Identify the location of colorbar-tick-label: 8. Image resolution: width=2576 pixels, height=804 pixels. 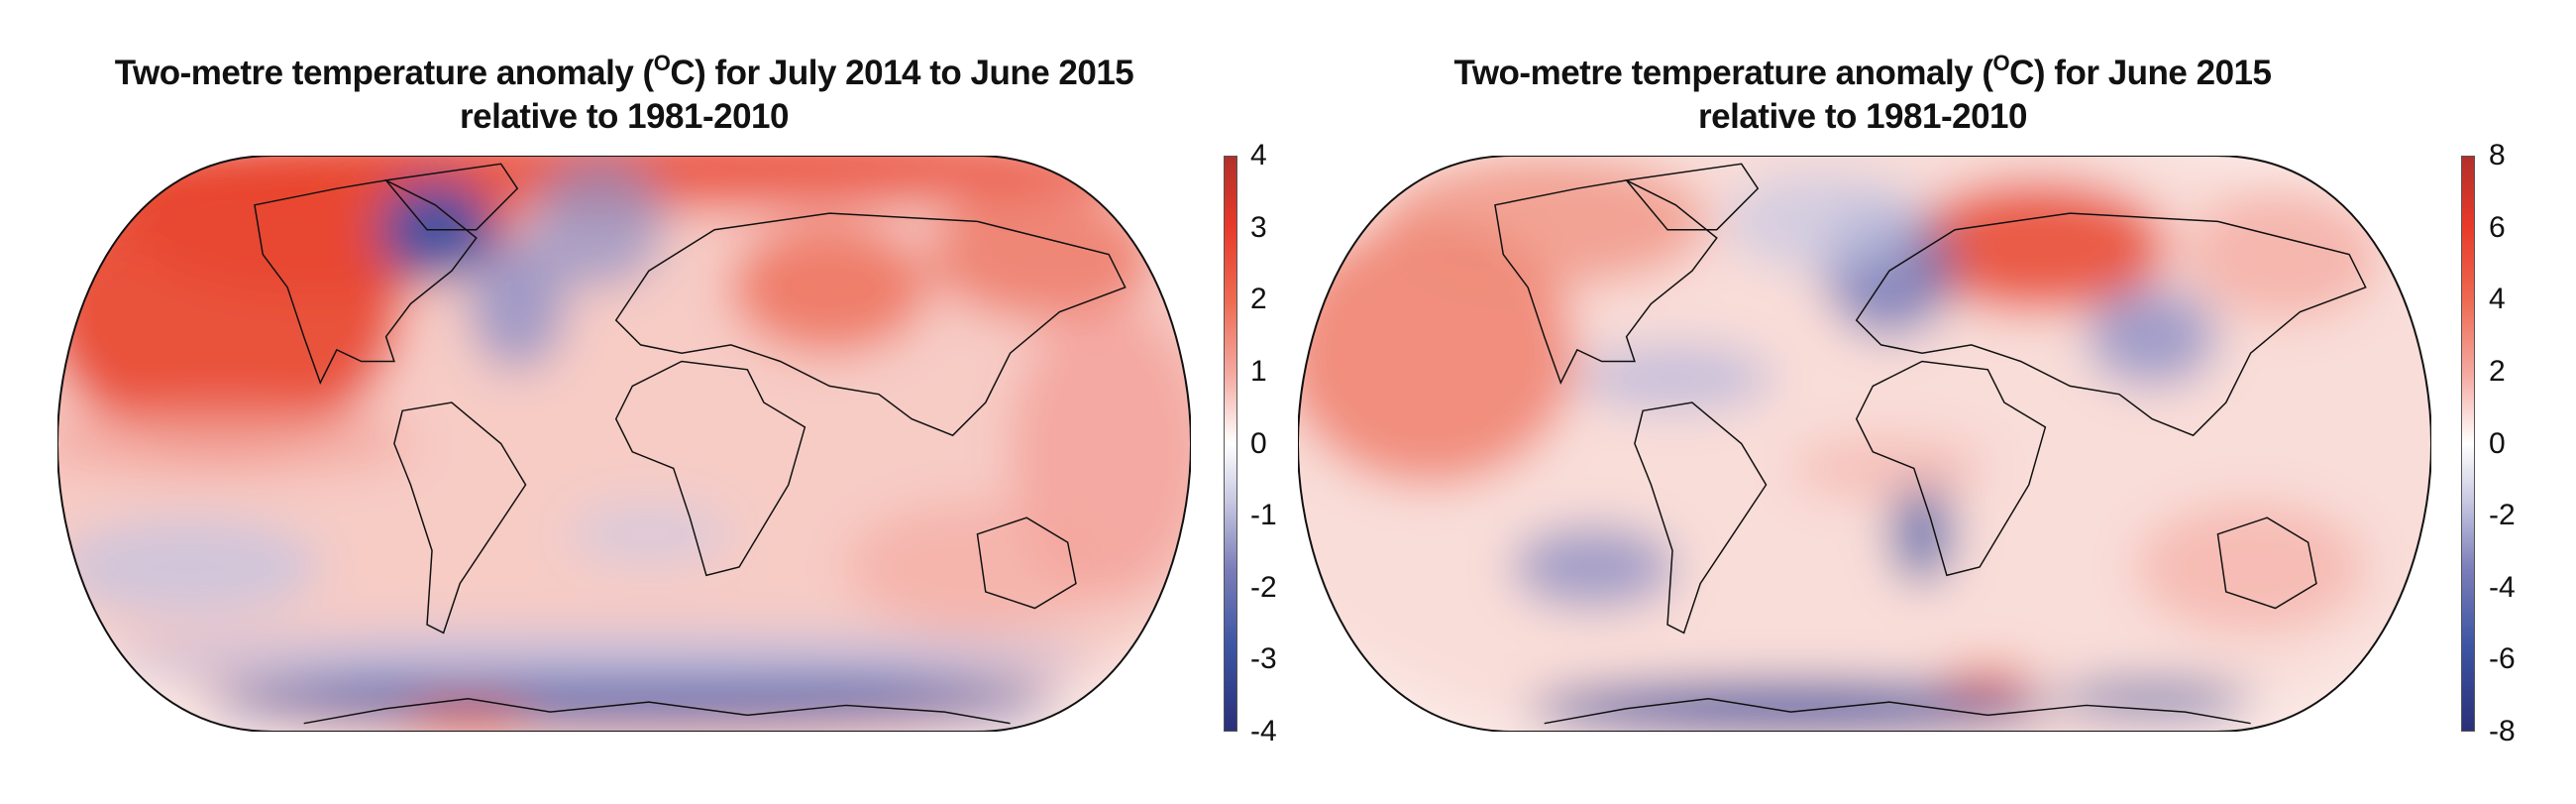
(2497, 155).